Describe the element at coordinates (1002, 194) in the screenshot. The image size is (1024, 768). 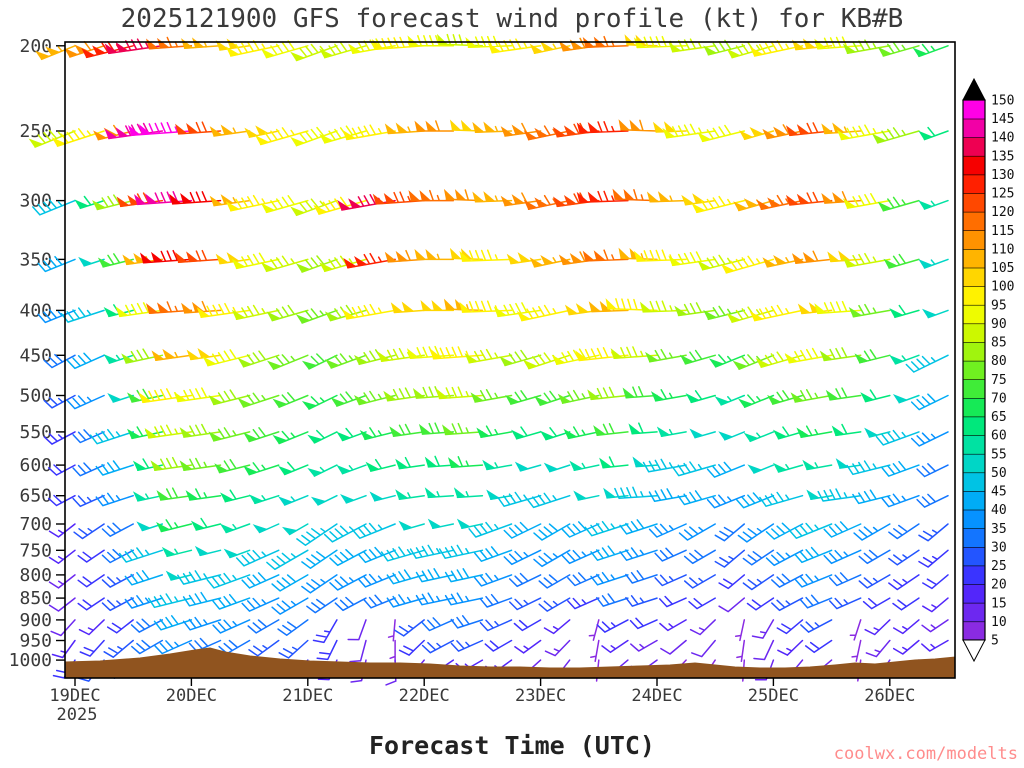
I see `svg-text: 125` at that location.